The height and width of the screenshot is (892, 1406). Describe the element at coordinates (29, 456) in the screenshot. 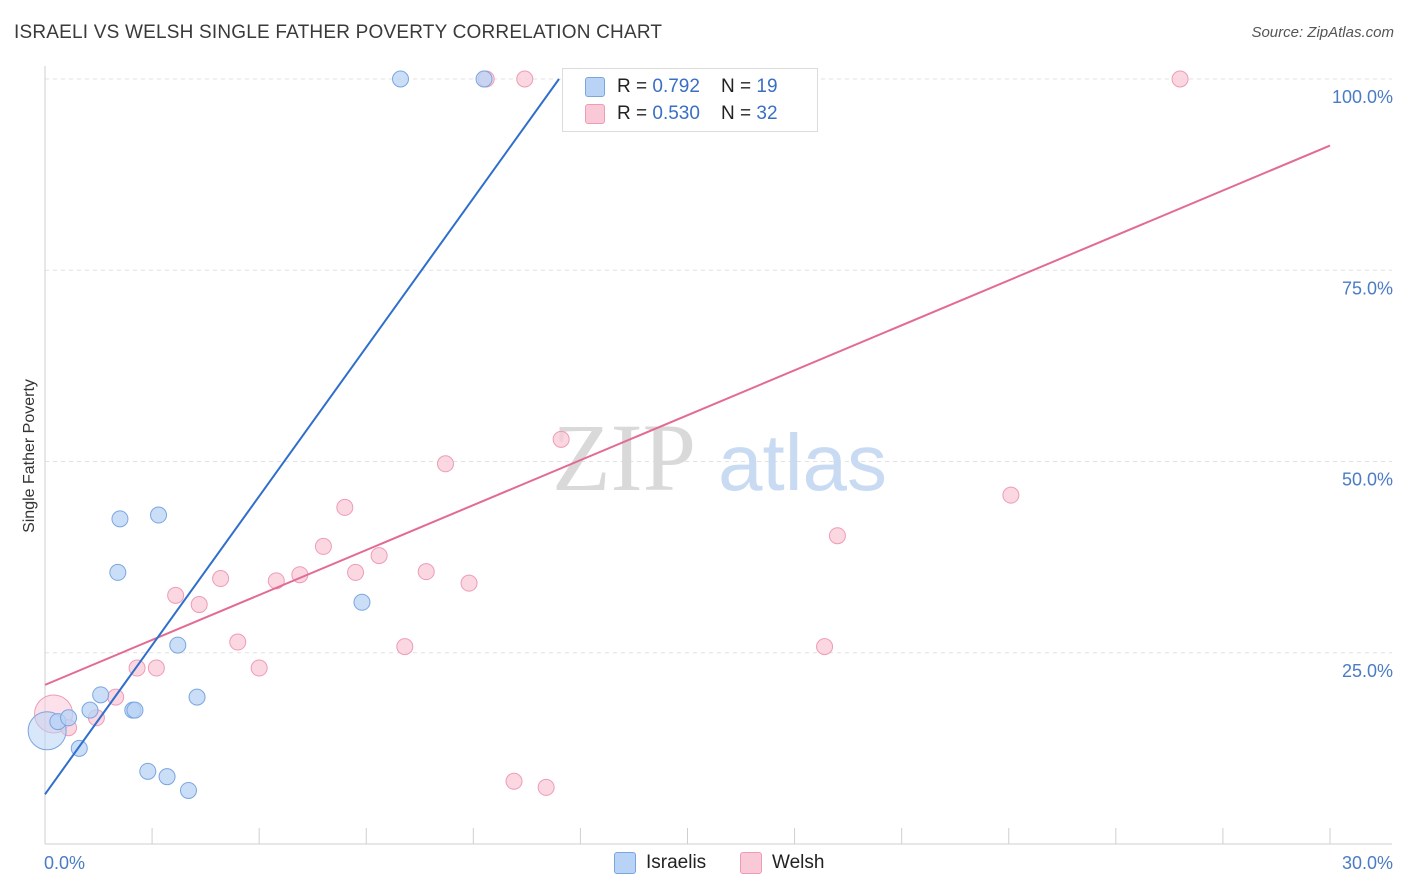

I see `y-axis-title: Single Father Poverty` at that location.